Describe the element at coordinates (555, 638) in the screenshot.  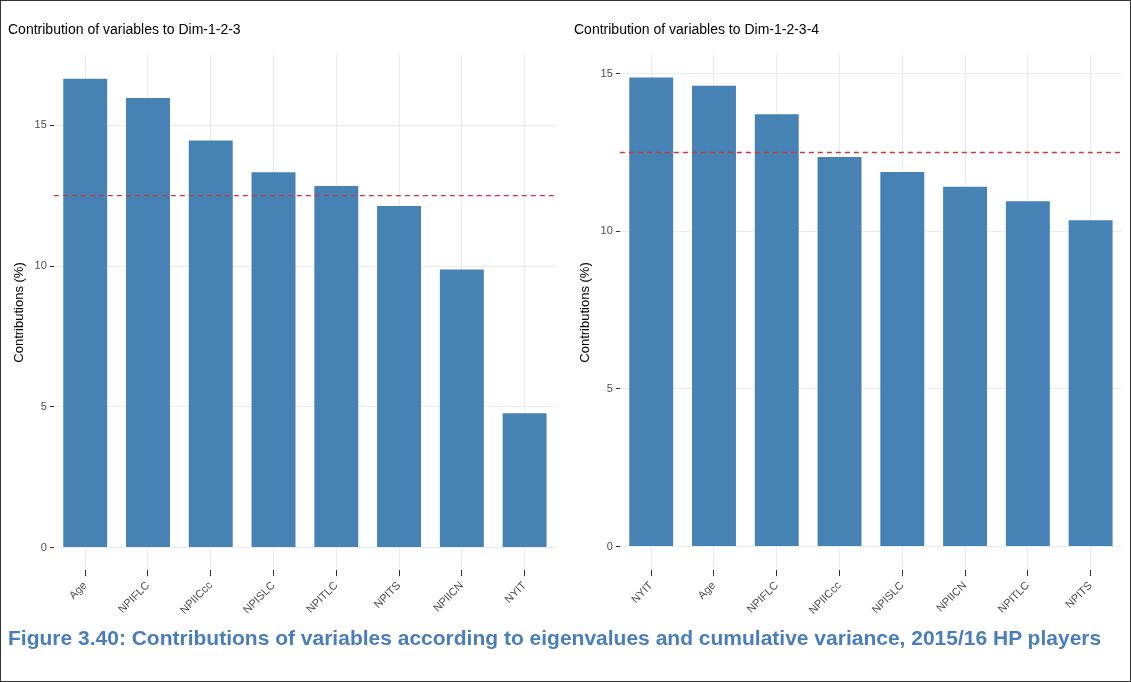
I see `caption: Figure 3.40: Contributions of variables according to eigenvalues and cumulative variance, 2015/16 HP players` at that location.